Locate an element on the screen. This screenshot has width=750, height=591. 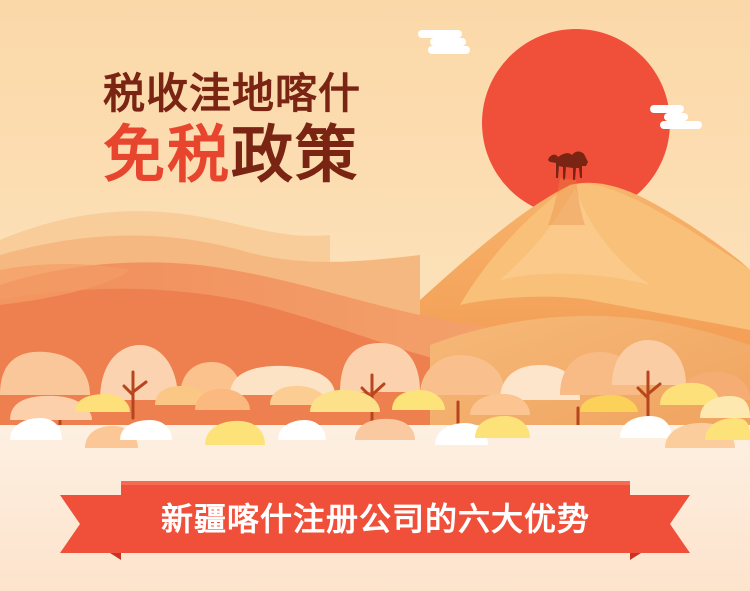
headline-line-2: 免税政策 is located at coordinates (231, 155).